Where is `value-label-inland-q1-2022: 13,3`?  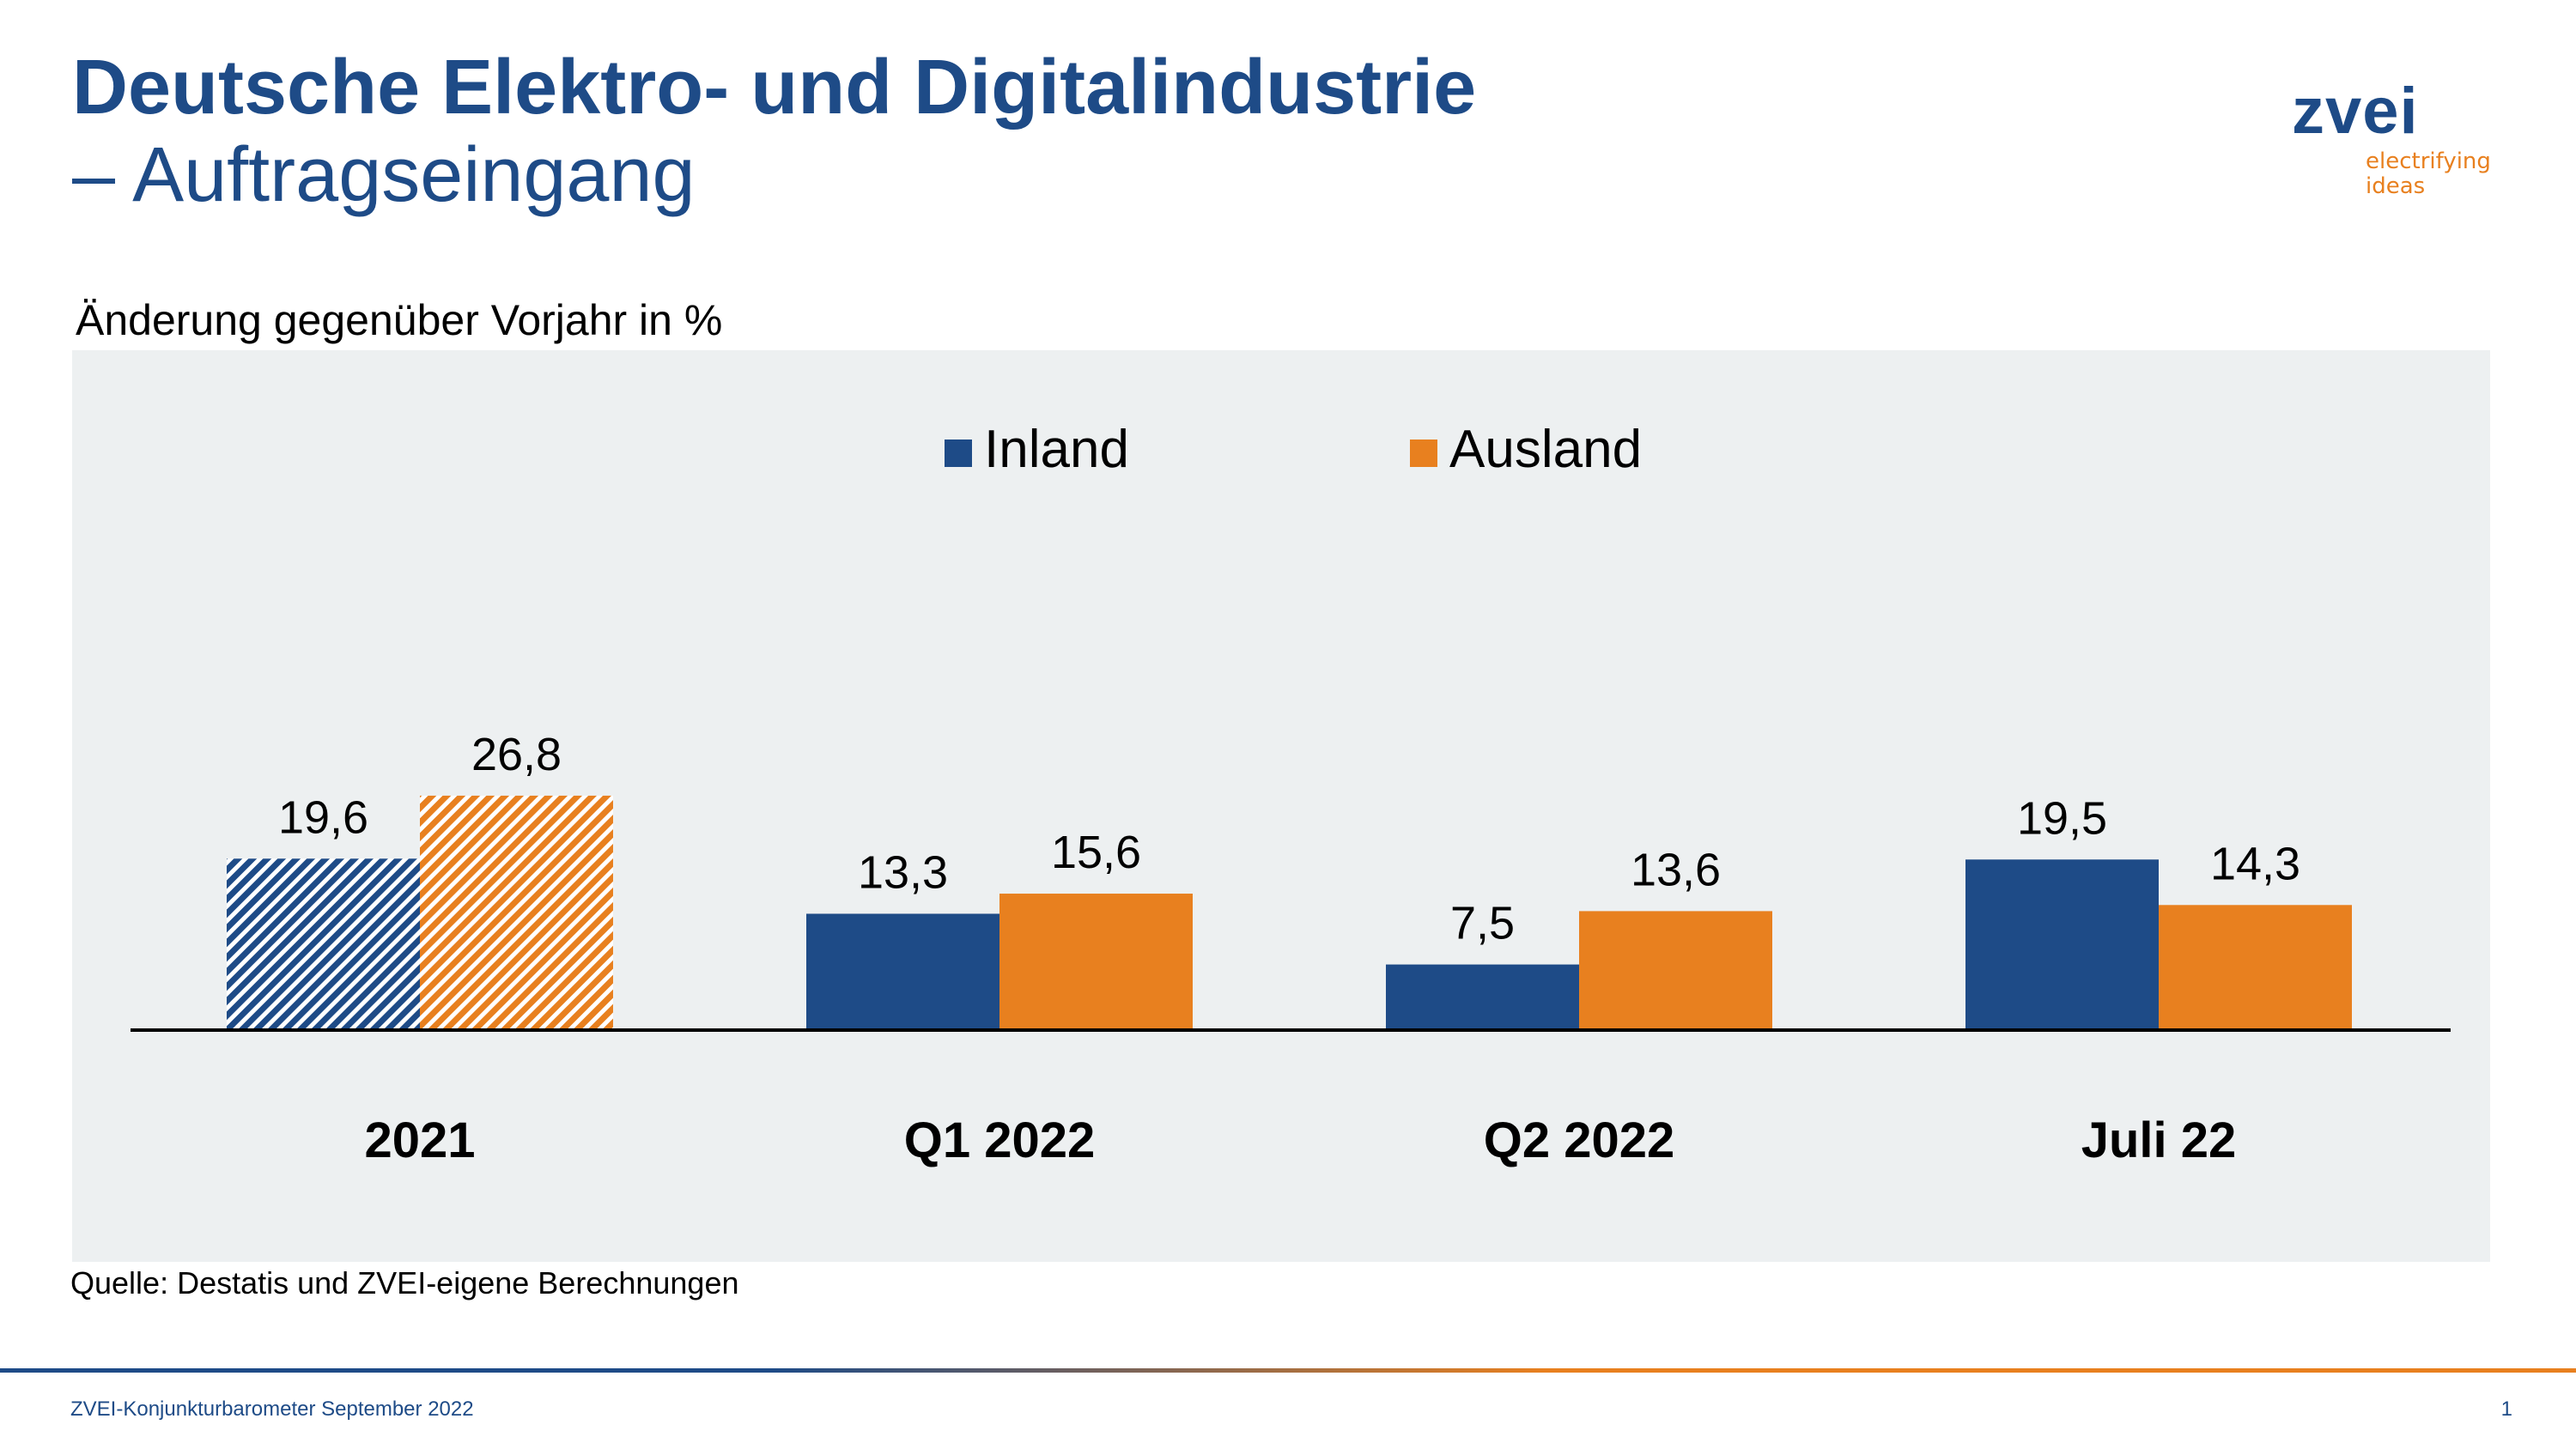
value-label-inland-q1-2022: 13,3 is located at coordinates (903, 872).